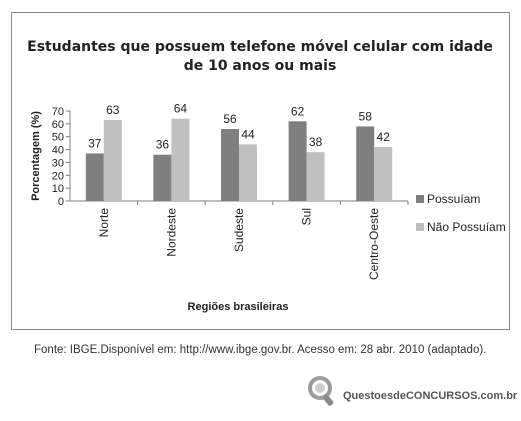  What do you see at coordinates (171, 232) in the screenshot?
I see `category-label: Nordeste` at bounding box center [171, 232].